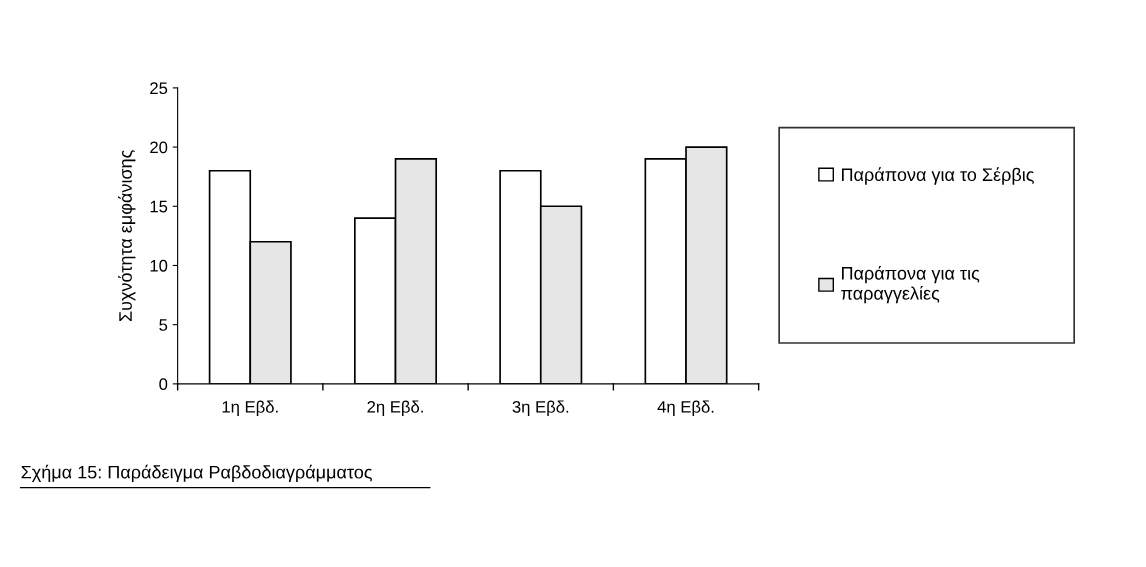 The image size is (1146, 567). I want to click on y-tick-label: 10, so click(159, 265).